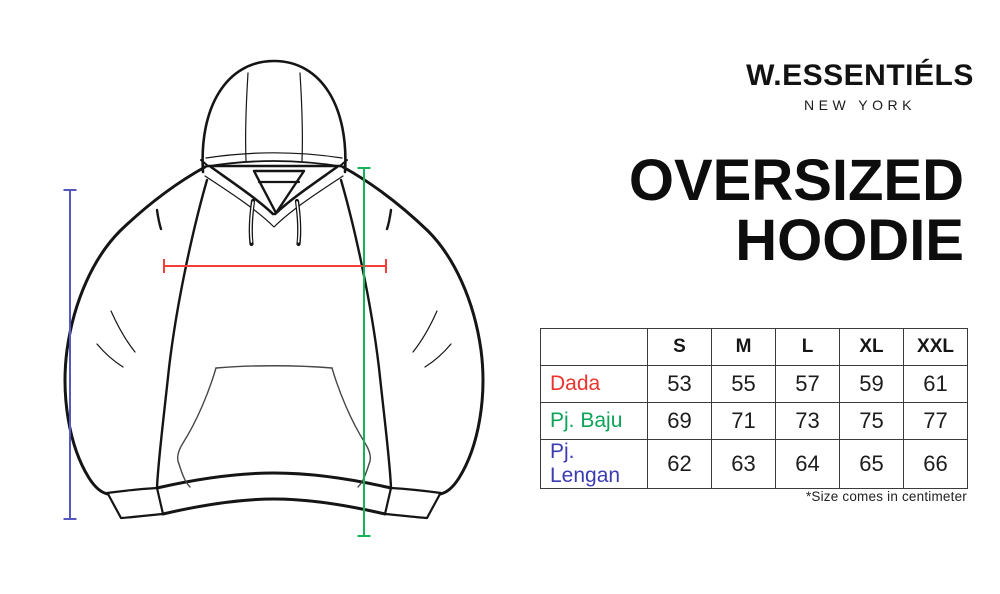 This screenshot has height=594, width=1000. What do you see at coordinates (807, 421) in the screenshot?
I see `cell-value: 73` at bounding box center [807, 421].